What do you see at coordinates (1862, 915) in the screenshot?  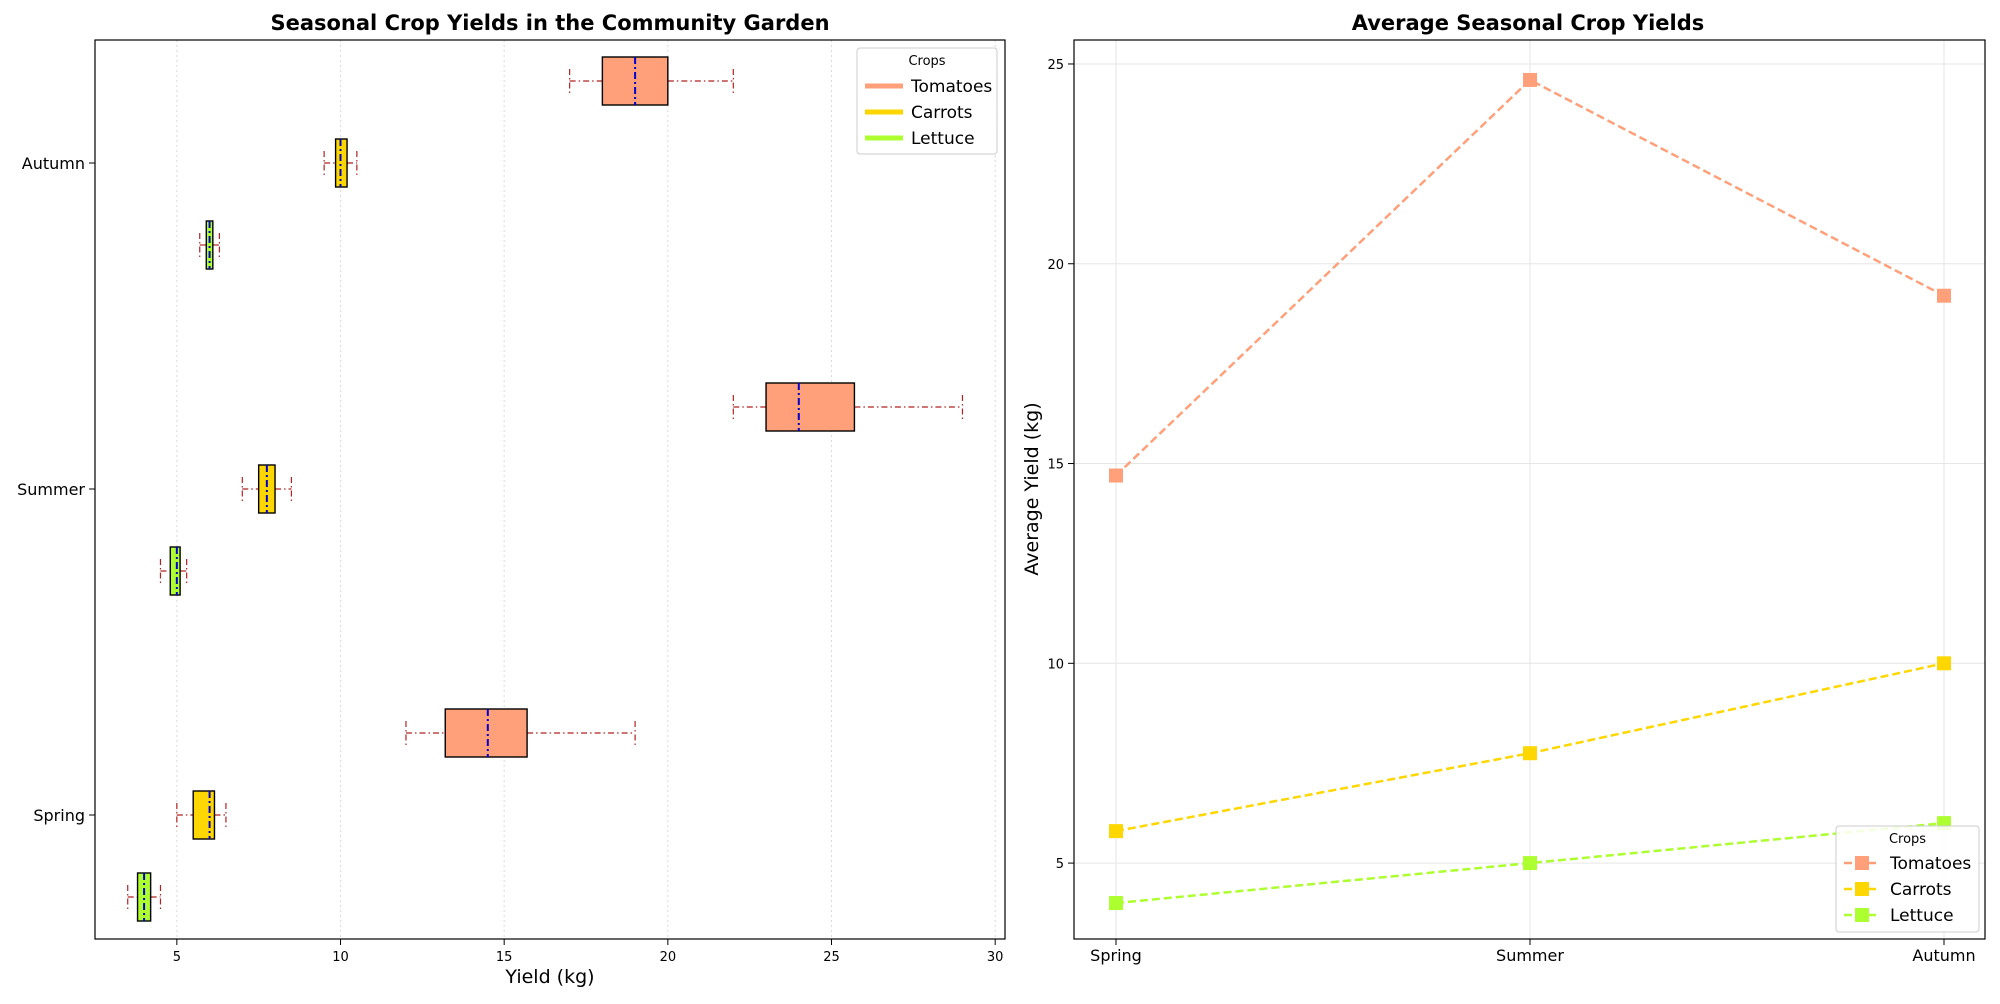 I see `line-chart-legend-marker-lettuce` at bounding box center [1862, 915].